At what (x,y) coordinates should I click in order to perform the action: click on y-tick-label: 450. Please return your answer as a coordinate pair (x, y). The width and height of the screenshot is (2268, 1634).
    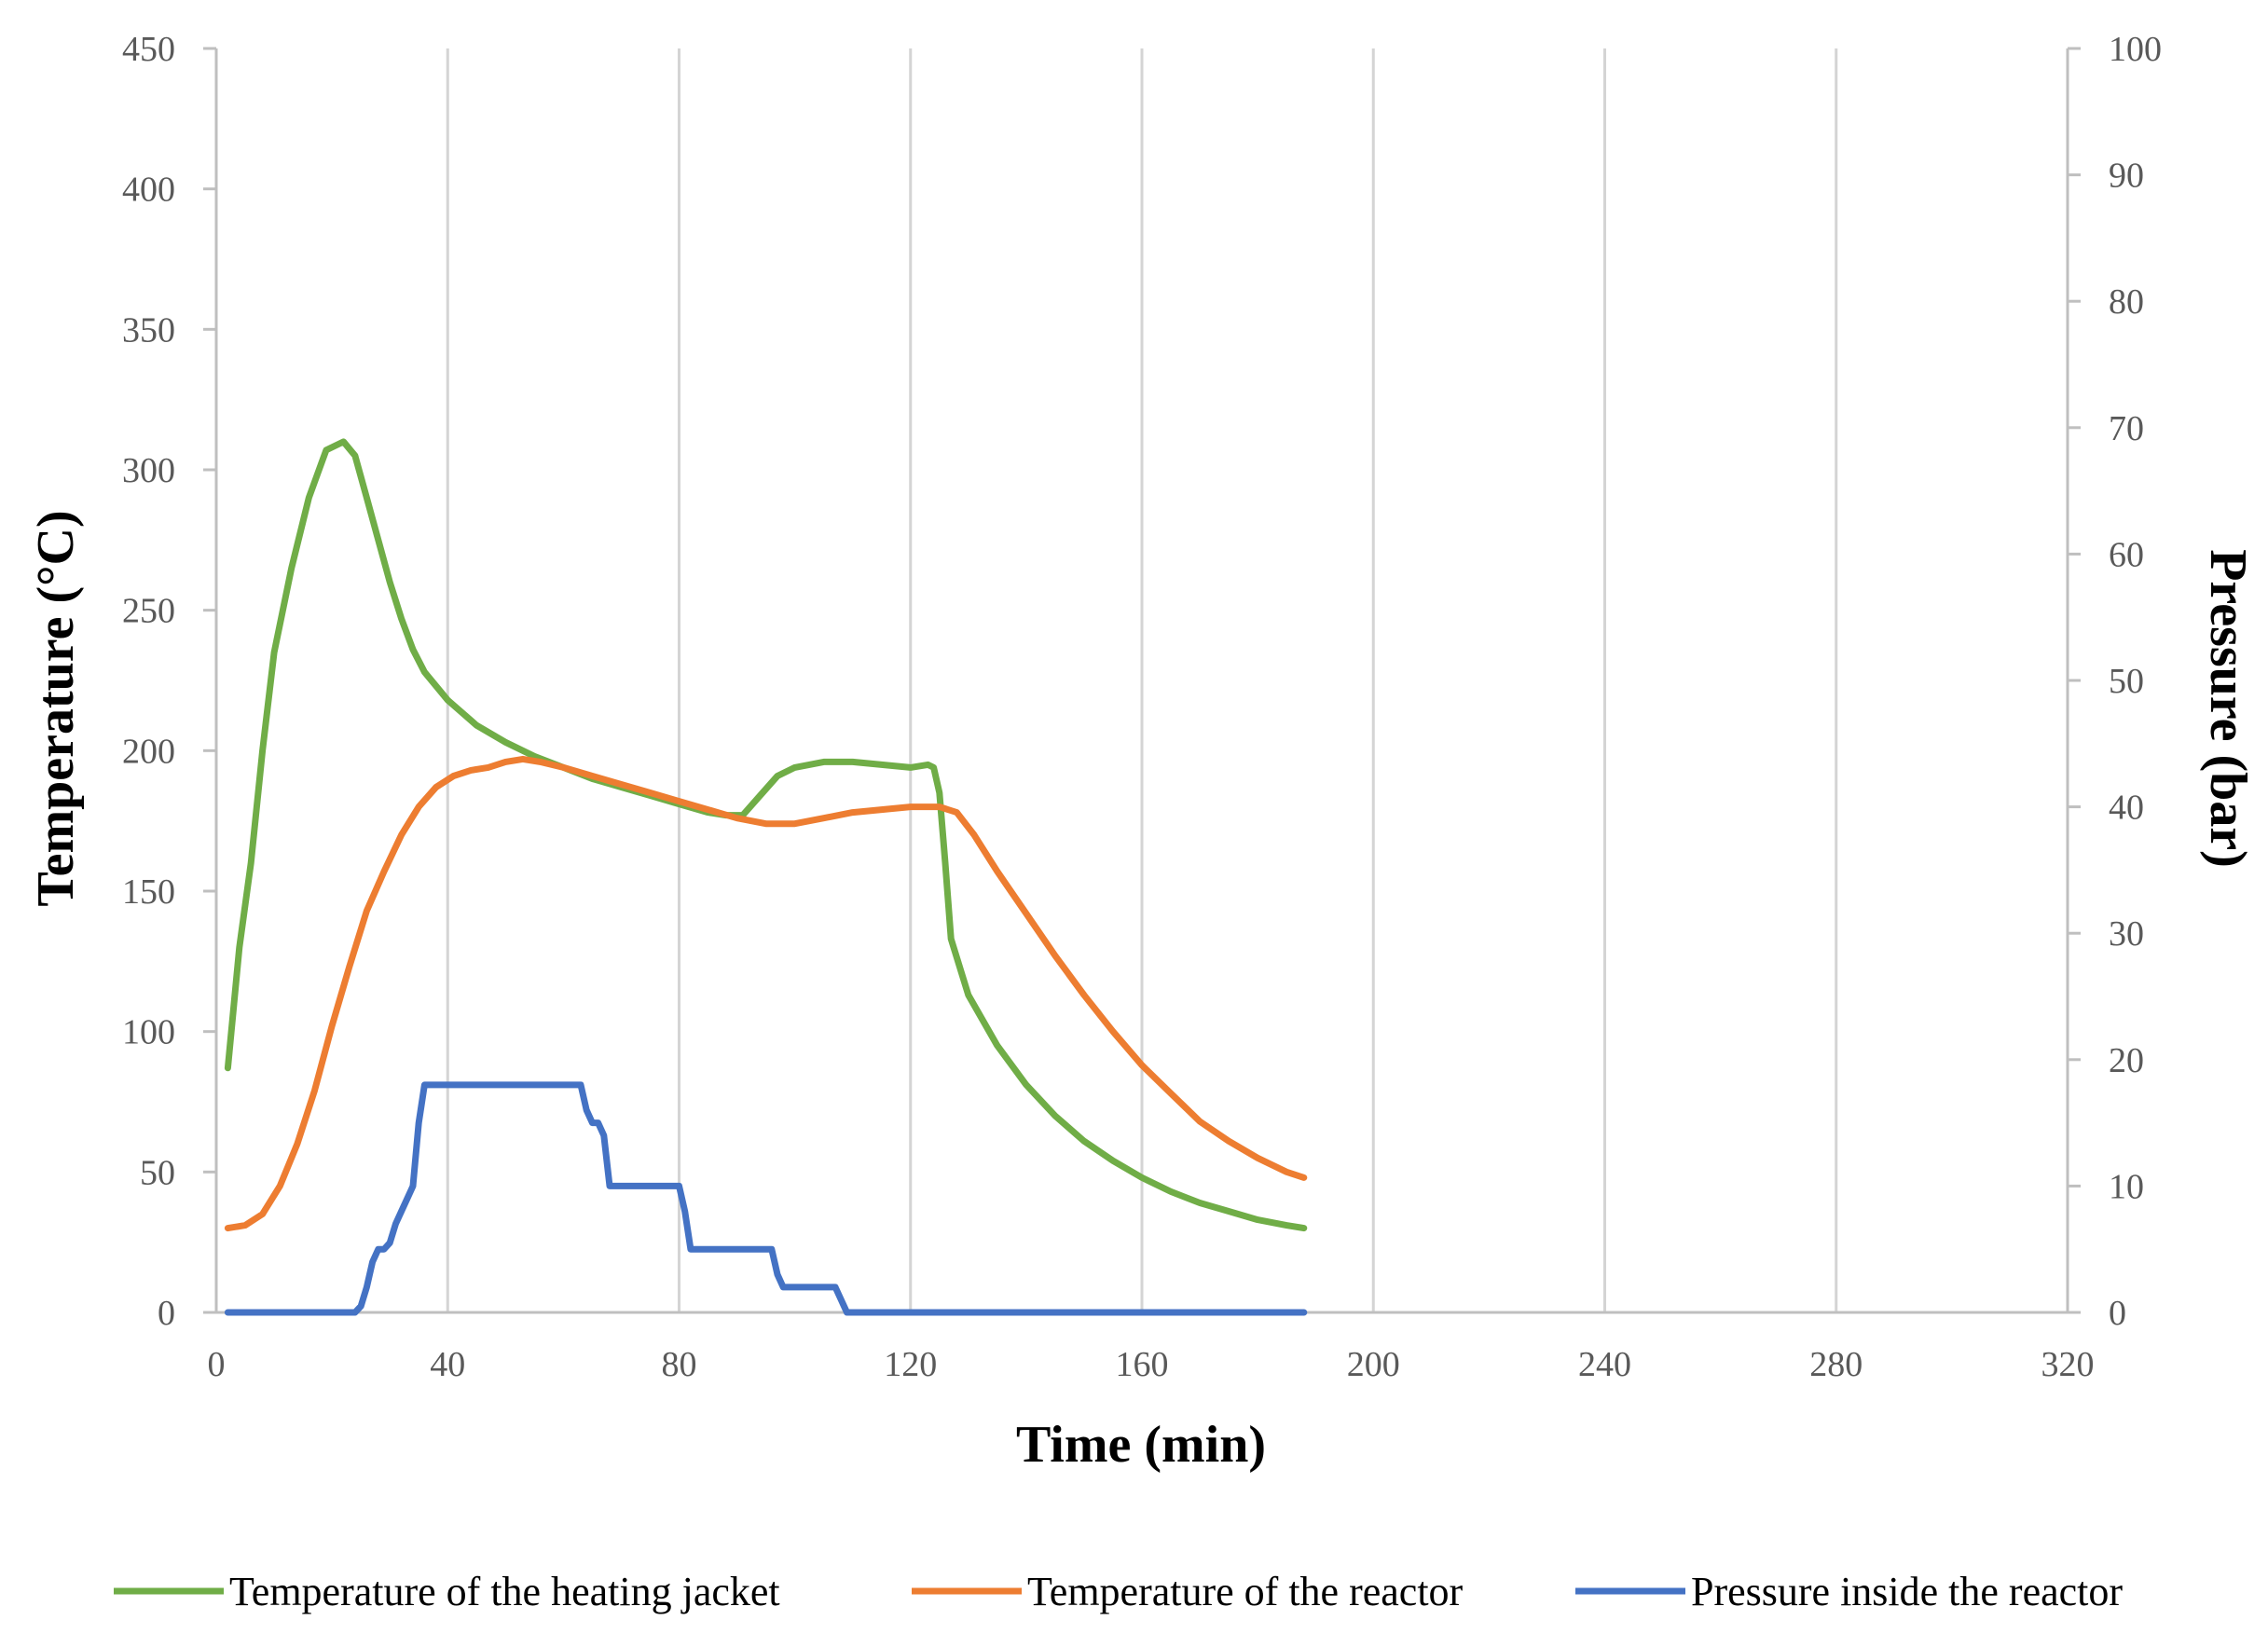
    Looking at the image, I should click on (149, 49).